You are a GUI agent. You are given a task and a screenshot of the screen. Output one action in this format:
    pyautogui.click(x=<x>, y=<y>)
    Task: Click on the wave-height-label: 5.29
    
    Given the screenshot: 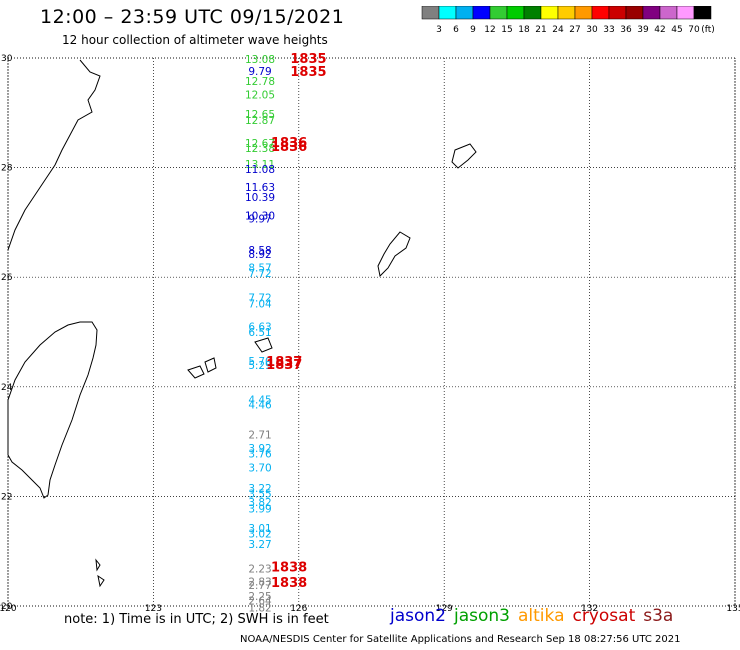 What is the action you would take?
    pyautogui.click(x=259, y=366)
    